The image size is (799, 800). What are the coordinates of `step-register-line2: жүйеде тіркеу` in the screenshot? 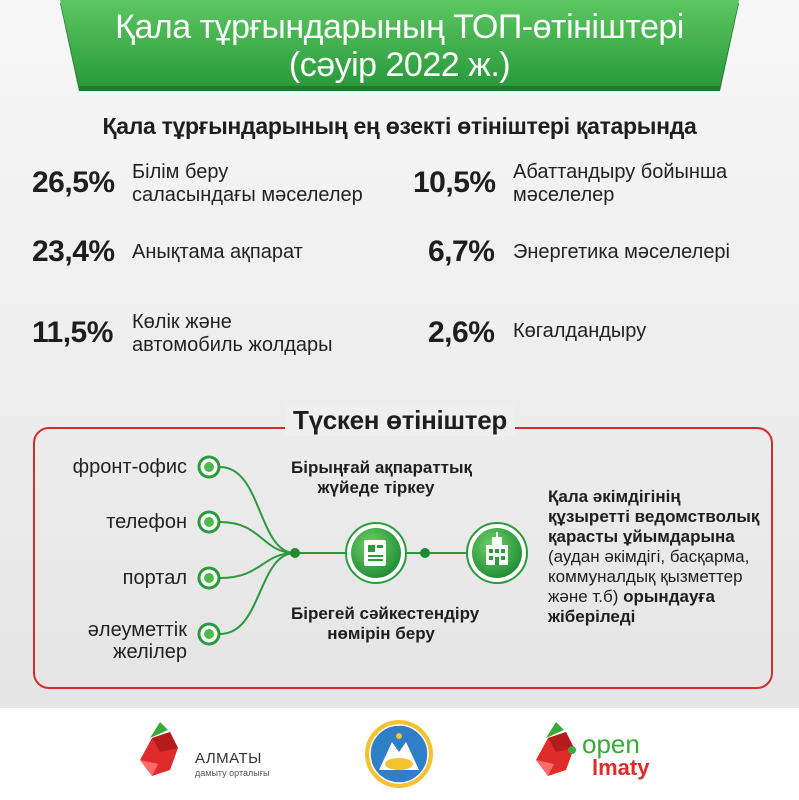 It's located at (376, 487).